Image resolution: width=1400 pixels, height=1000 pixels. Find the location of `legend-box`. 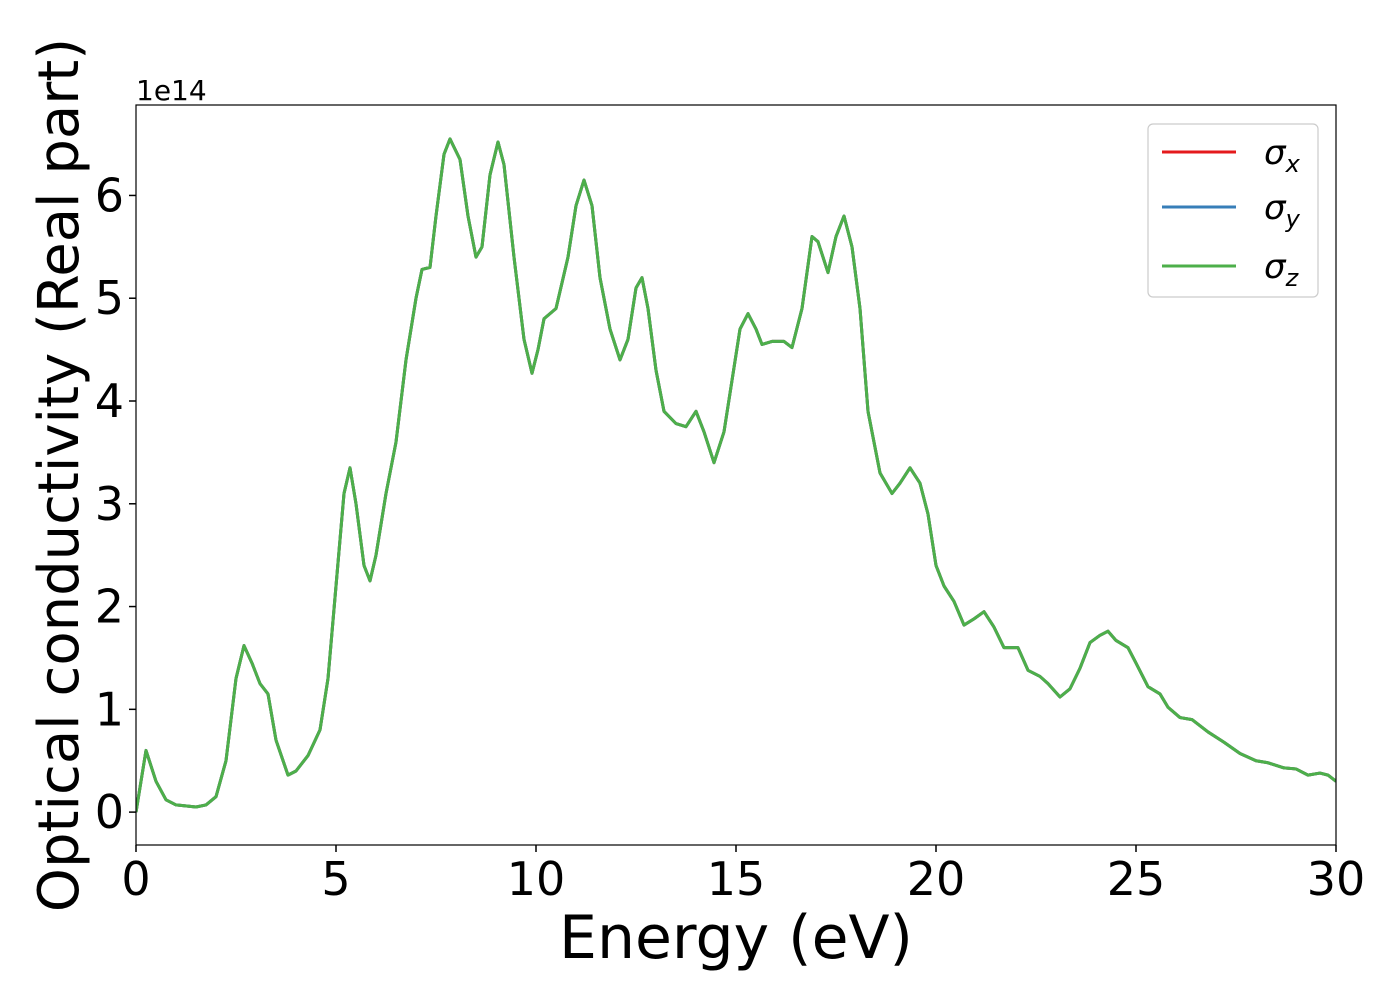

legend-box is located at coordinates (1233, 210).